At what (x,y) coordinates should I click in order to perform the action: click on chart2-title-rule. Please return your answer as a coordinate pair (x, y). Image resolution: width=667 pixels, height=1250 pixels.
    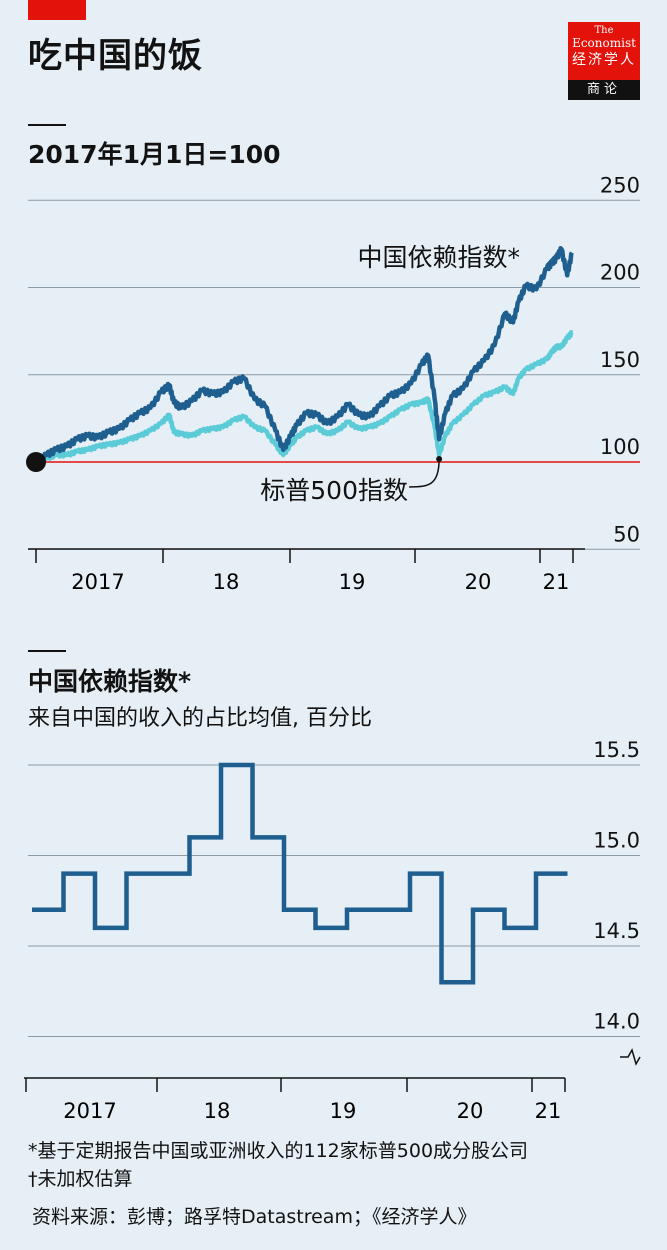
    Looking at the image, I should click on (47, 651).